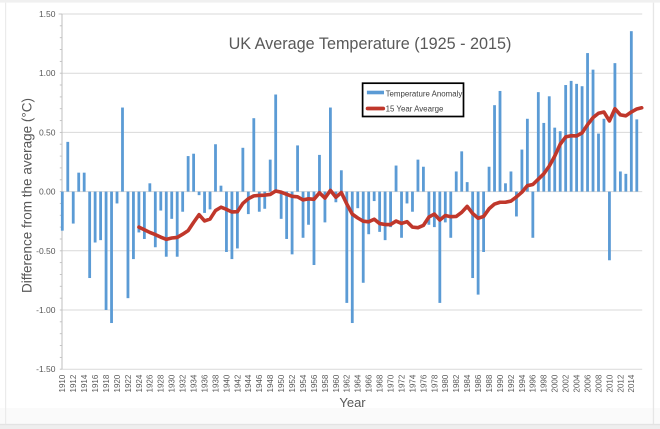 This screenshot has height=429, width=660. What do you see at coordinates (500, 383) in the screenshot?
I see `svg-text: 1990` at bounding box center [500, 383].